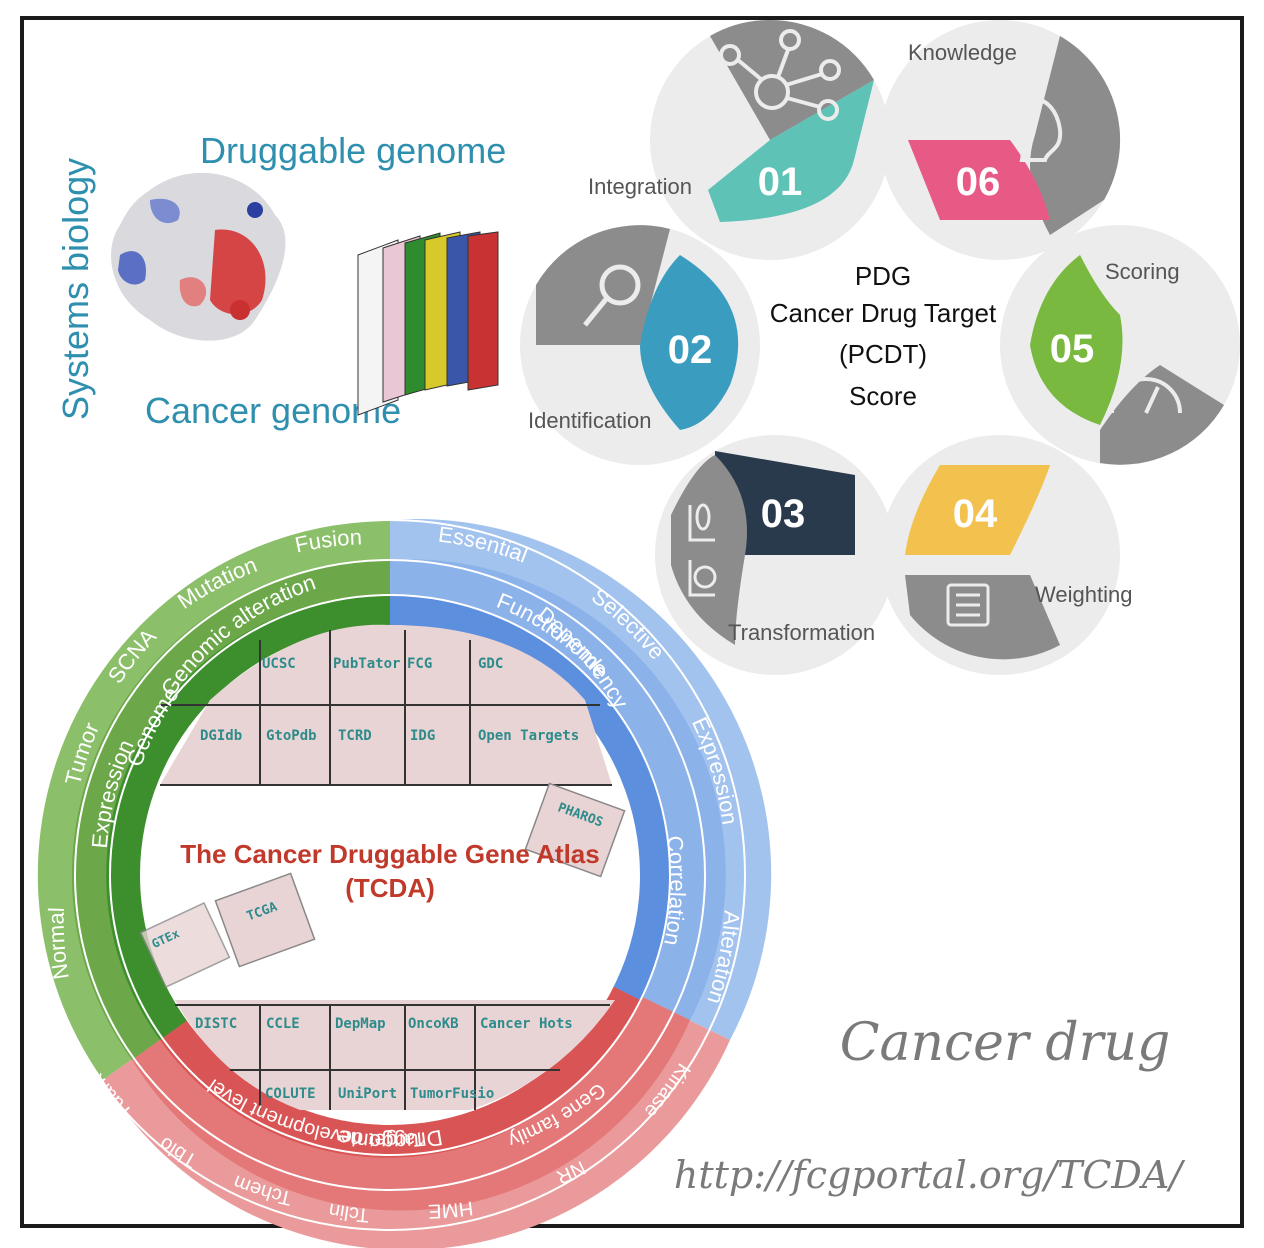  I want to click on puzzle-pubtator: PubTator, so click(366, 664).